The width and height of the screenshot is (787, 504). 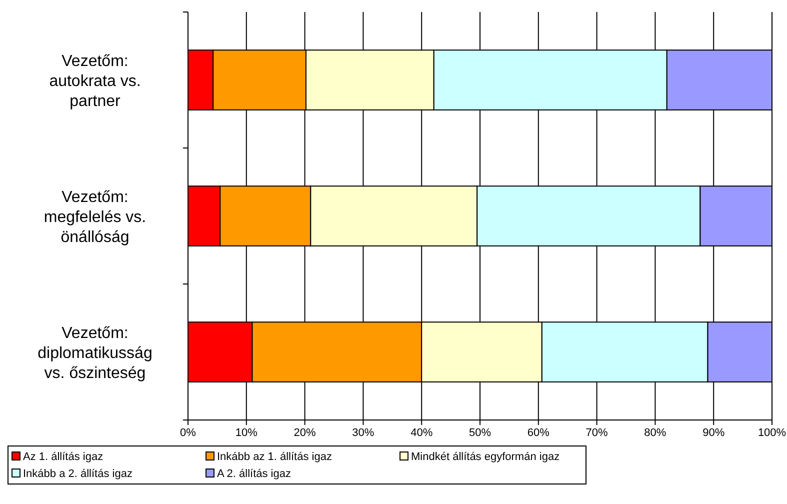 I want to click on legend-label: Inkább az 1. állítás igaz, so click(x=274, y=457).